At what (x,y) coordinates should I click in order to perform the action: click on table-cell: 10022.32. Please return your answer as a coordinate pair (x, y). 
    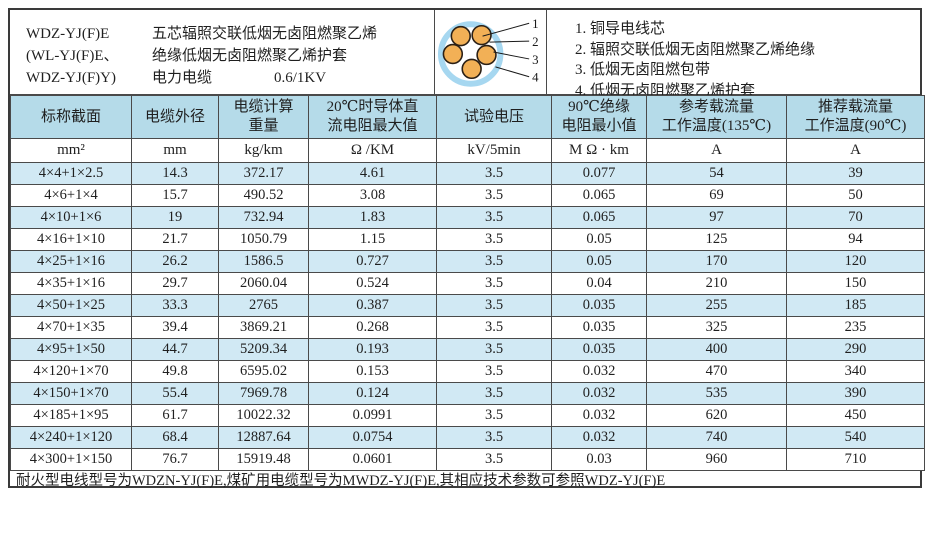
    Looking at the image, I should click on (263, 415).